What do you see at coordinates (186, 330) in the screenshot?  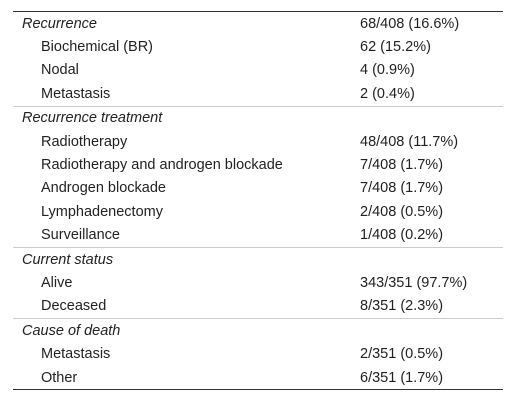 I see `section-title: Cause of death` at bounding box center [186, 330].